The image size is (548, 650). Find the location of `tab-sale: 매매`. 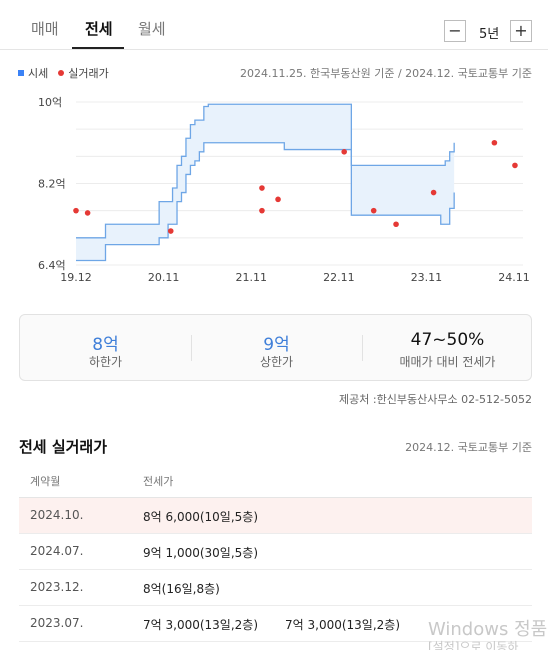

tab-sale: 매매 is located at coordinates (45, 29).